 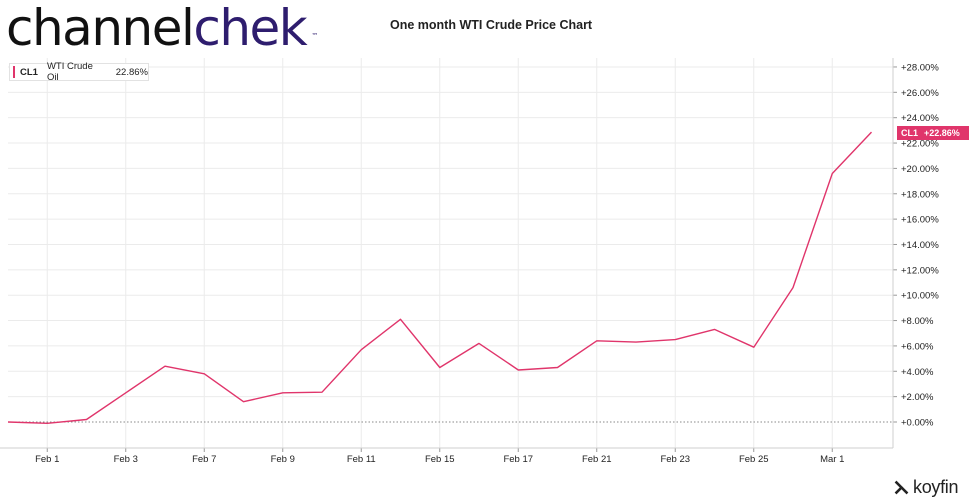 I want to click on koyfin-brand: koyfin, so click(x=926, y=486).